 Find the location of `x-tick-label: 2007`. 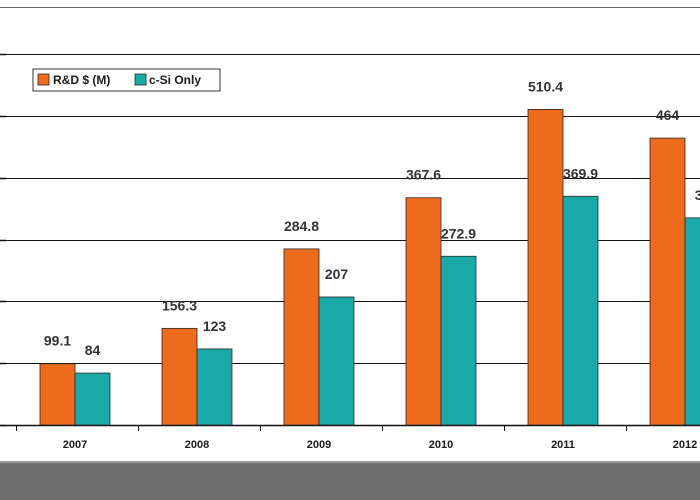

x-tick-label: 2007 is located at coordinates (75, 445).